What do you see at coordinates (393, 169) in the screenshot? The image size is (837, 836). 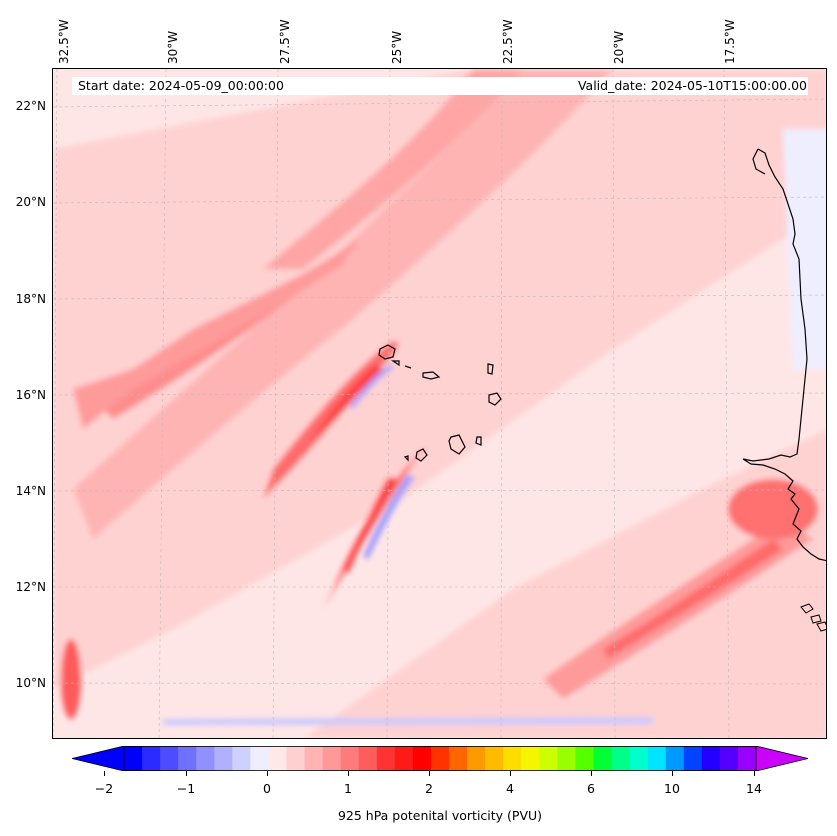 I see `pv-band-top` at bounding box center [393, 169].